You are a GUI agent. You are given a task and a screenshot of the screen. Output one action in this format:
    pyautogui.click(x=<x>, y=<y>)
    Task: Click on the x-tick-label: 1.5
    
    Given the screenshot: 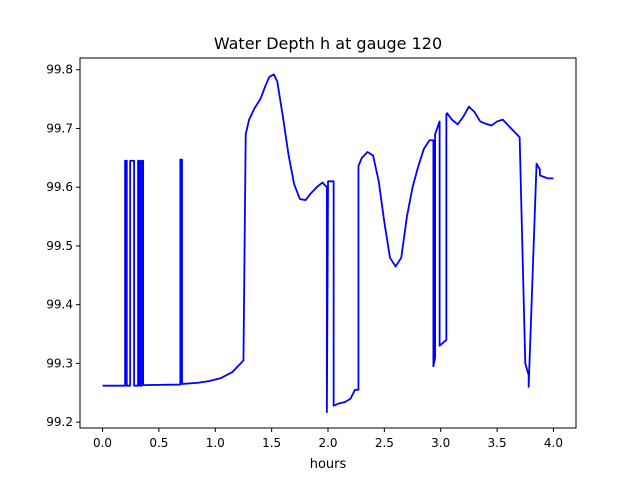 What is the action you would take?
    pyautogui.click(x=271, y=443)
    